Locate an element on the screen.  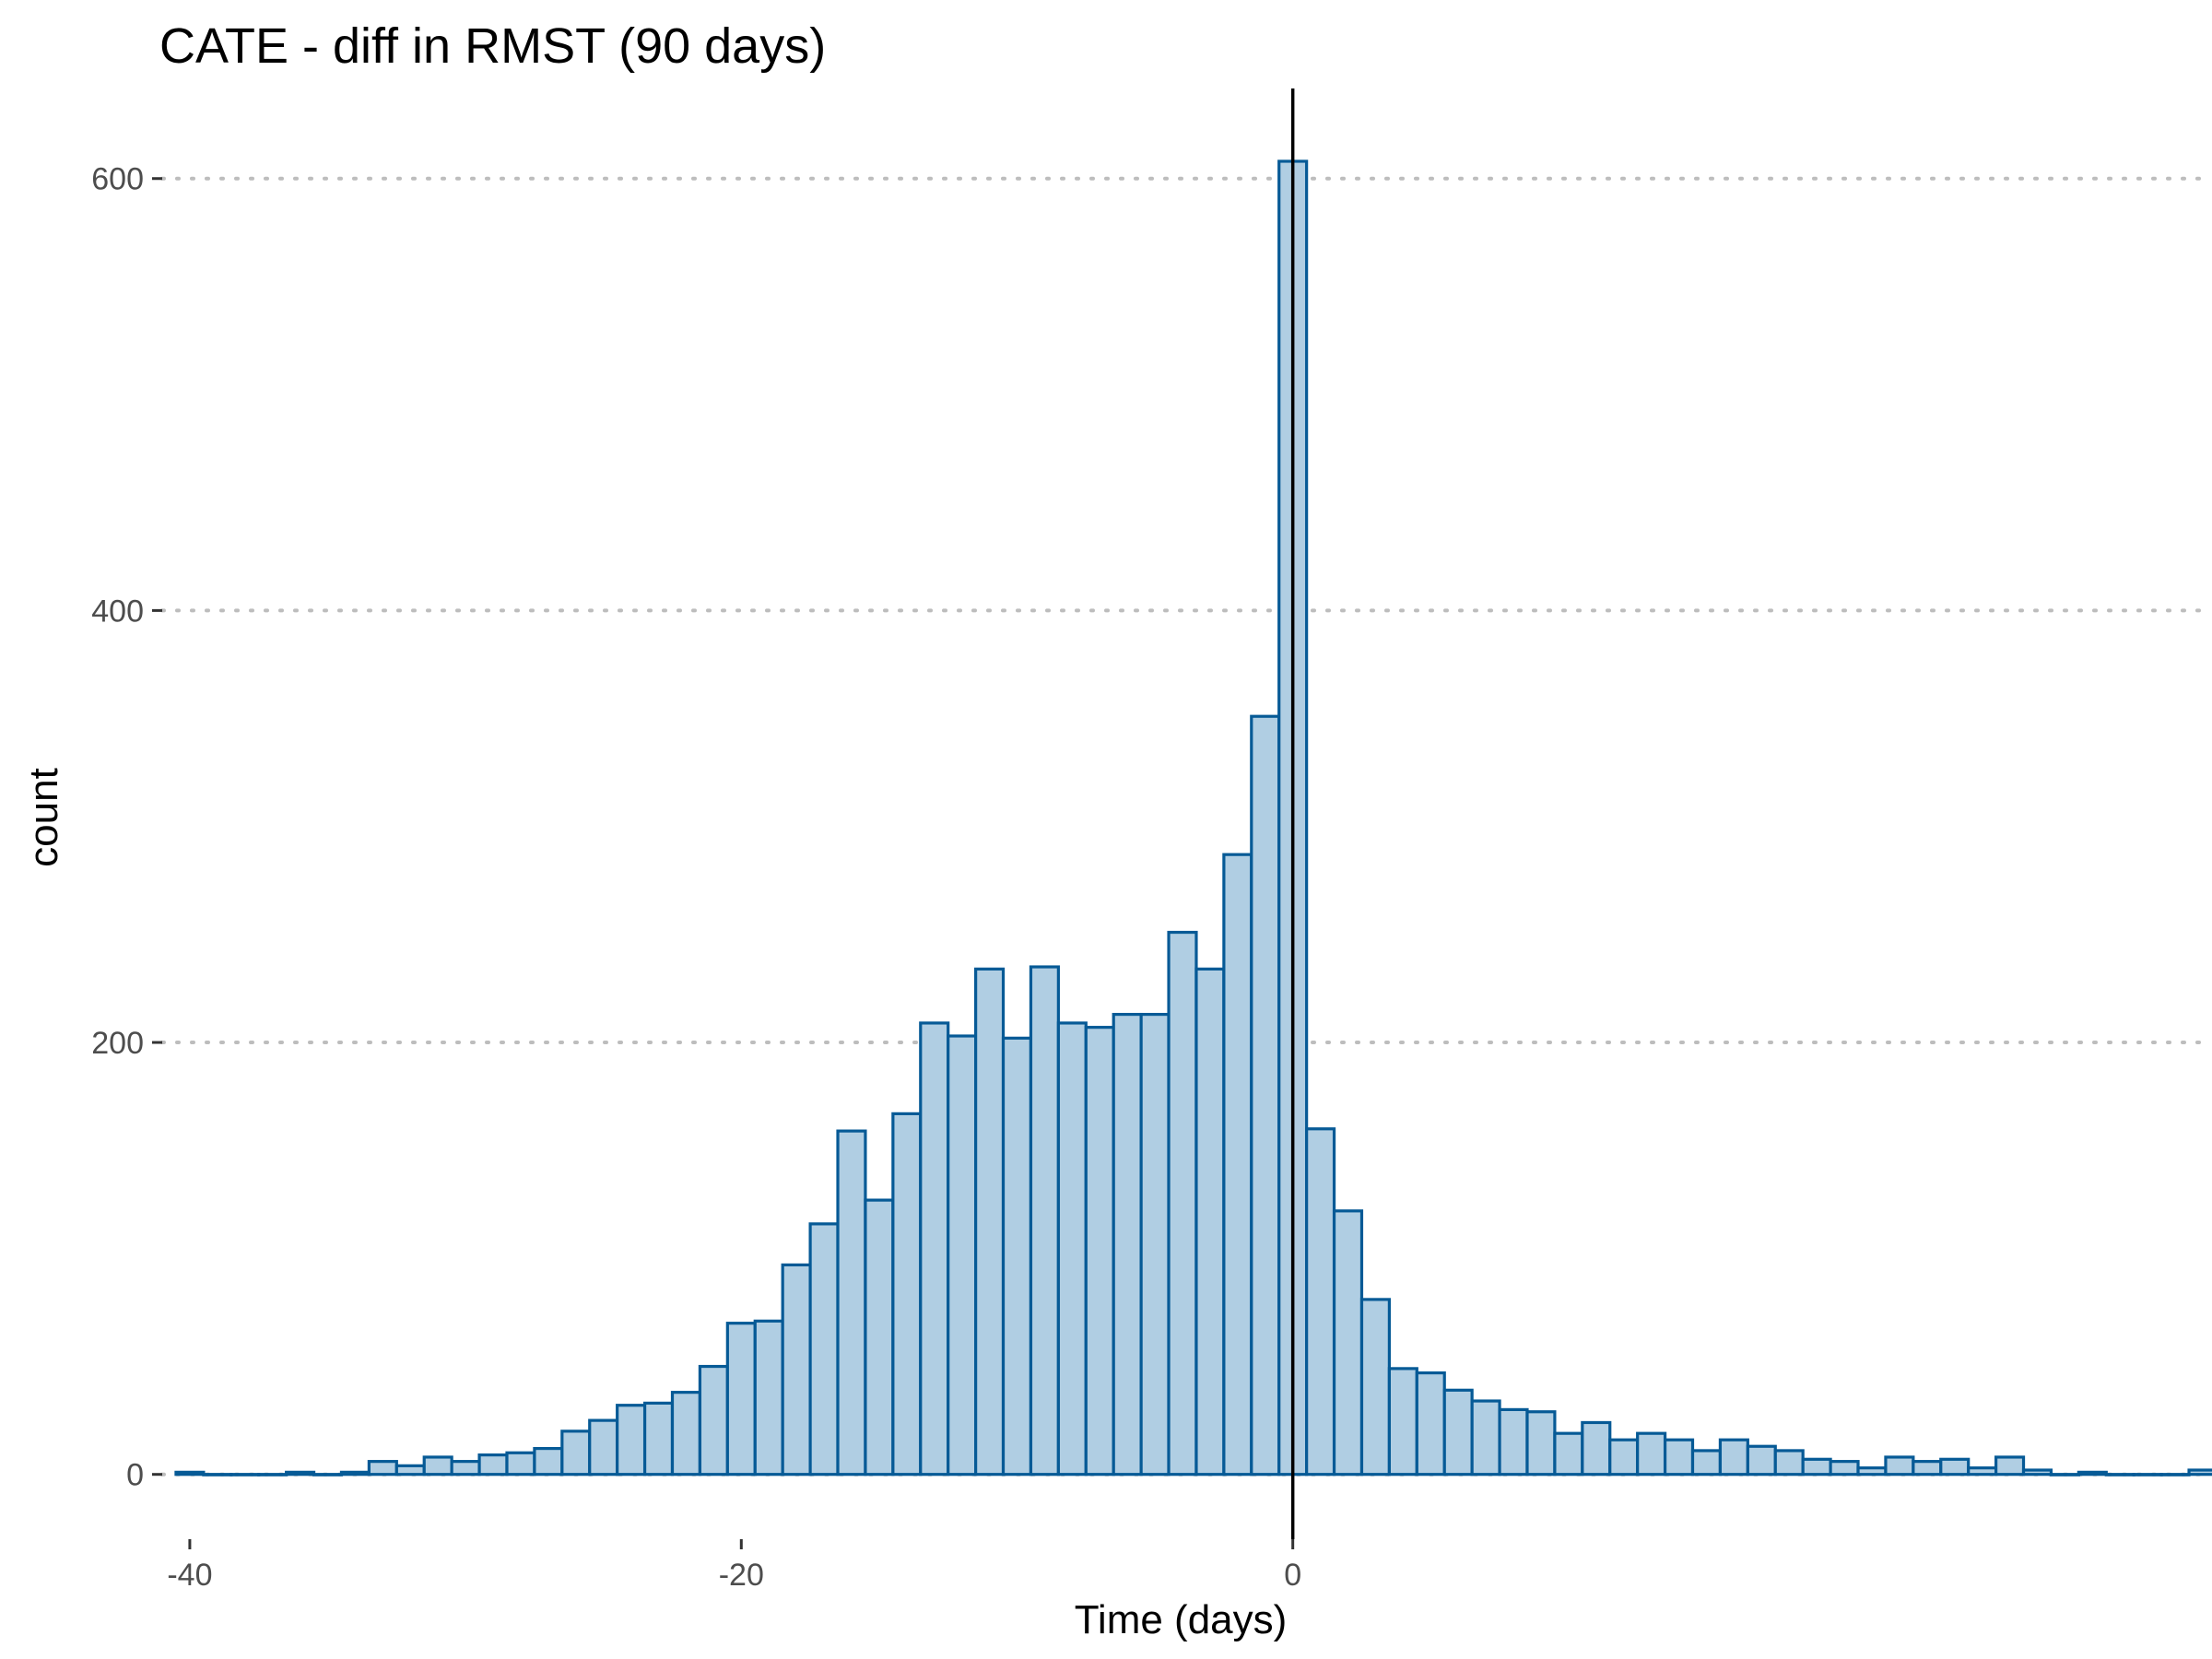
x-tick-label--20: -20 is located at coordinates (741, 1575).